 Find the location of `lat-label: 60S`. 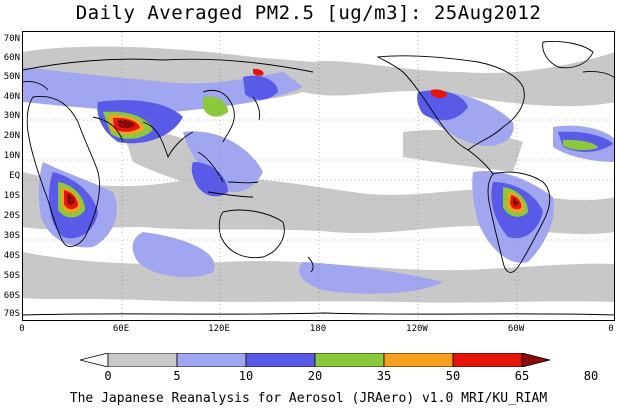

lat-label: 60S is located at coordinates (11, 296).